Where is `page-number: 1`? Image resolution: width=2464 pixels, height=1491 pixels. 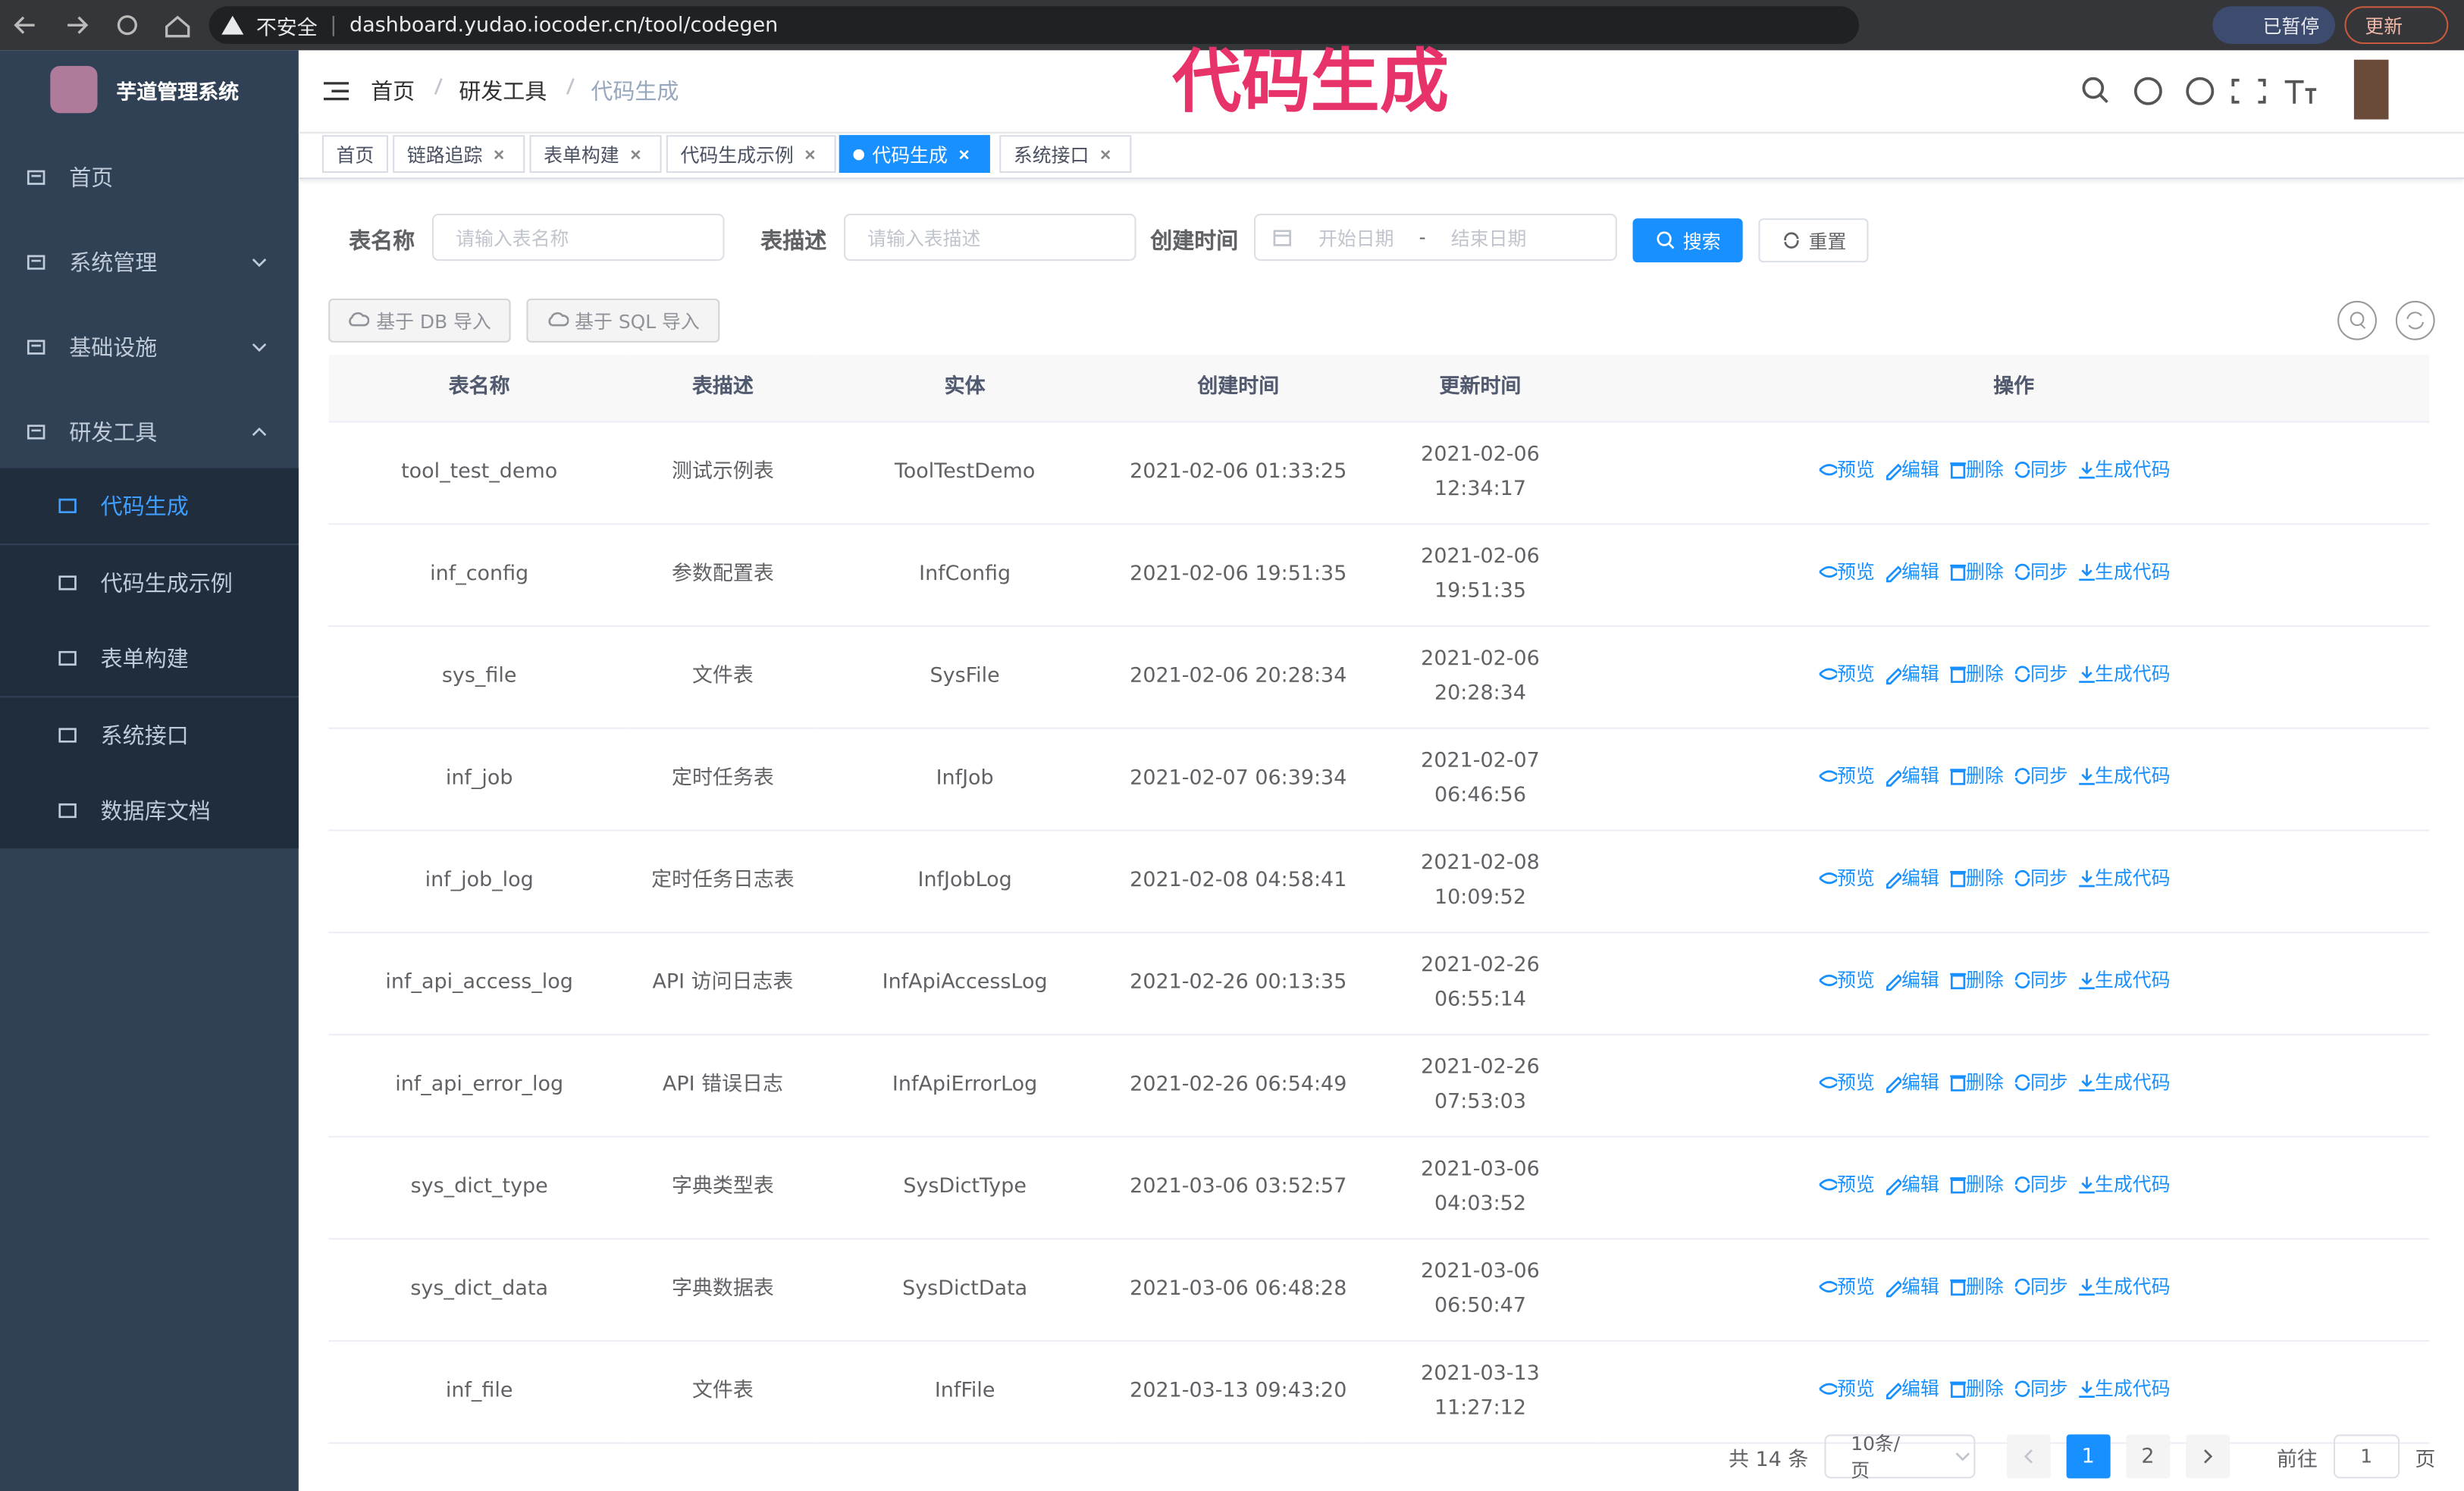
page-number: 1 is located at coordinates (2089, 1456).